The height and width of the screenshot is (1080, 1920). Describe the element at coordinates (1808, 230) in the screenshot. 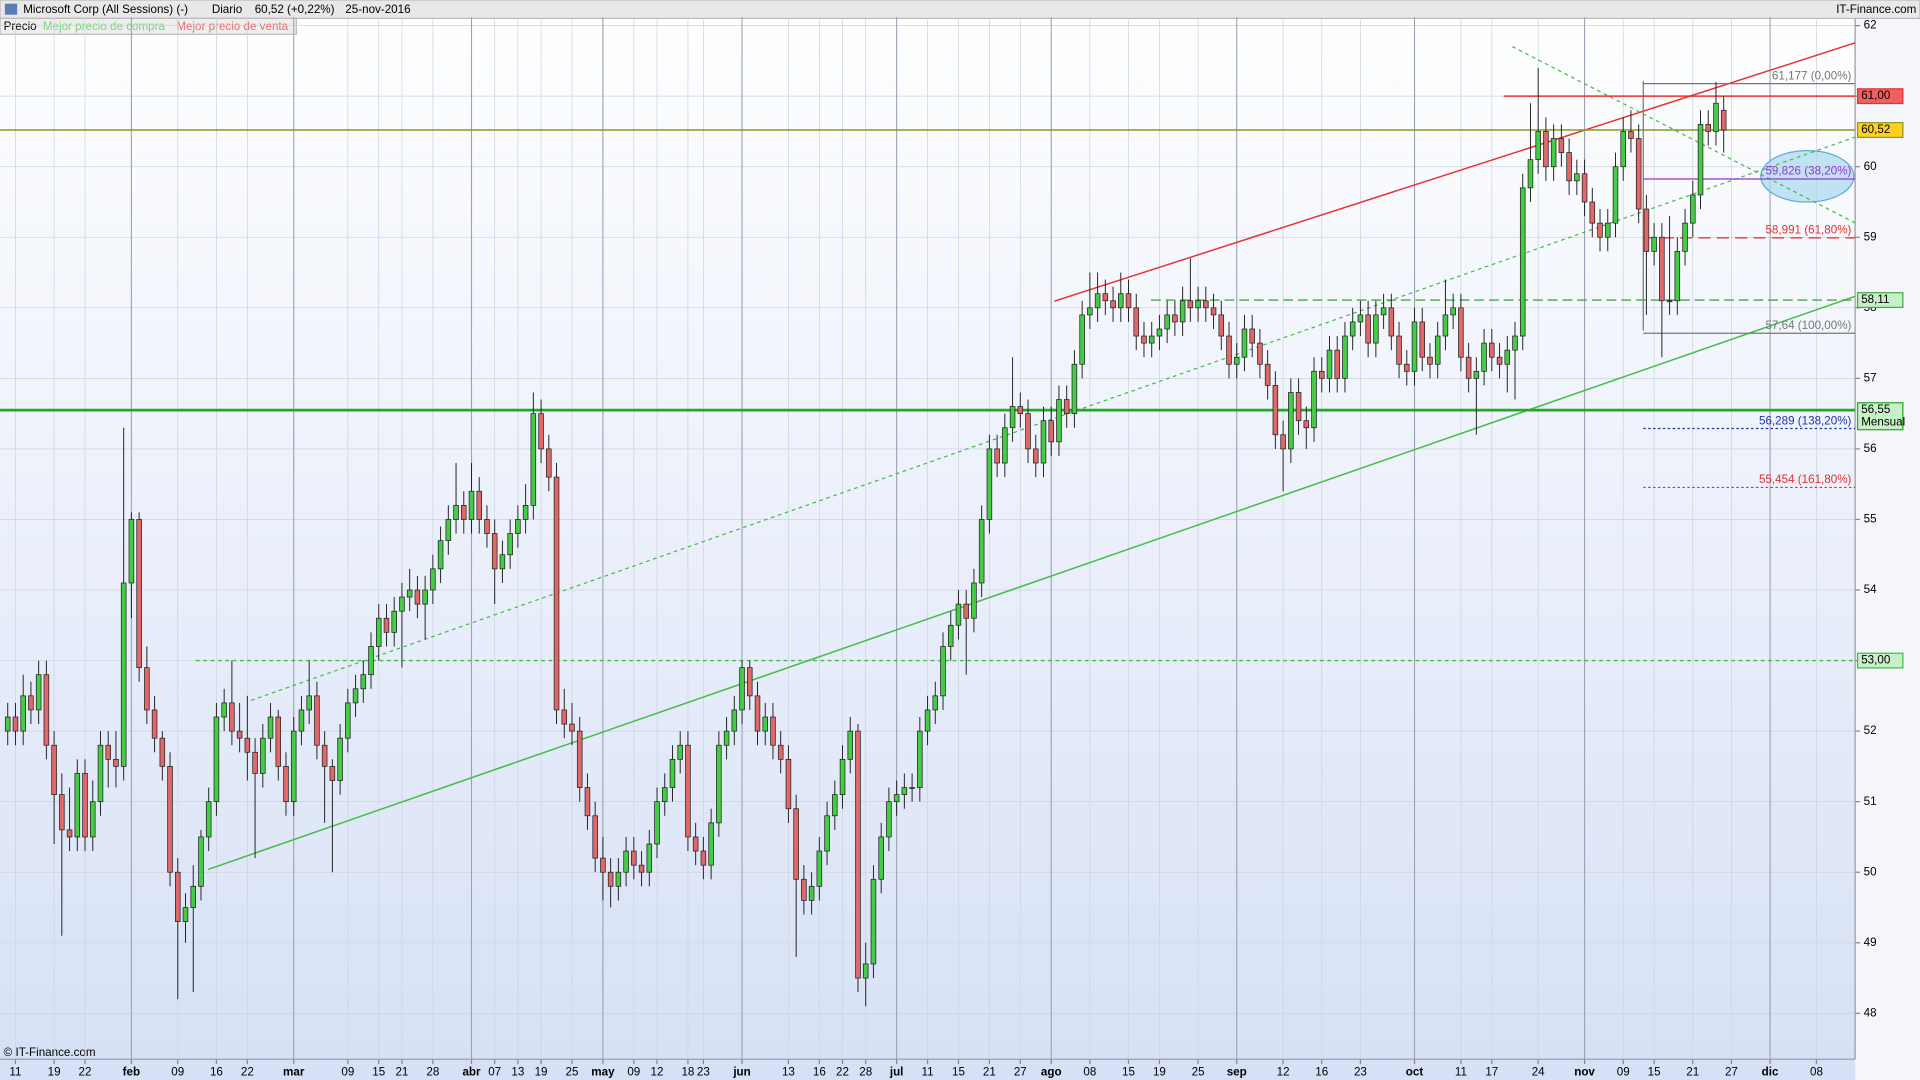

I see `fib-label: 58,991 (61,80%)` at that location.